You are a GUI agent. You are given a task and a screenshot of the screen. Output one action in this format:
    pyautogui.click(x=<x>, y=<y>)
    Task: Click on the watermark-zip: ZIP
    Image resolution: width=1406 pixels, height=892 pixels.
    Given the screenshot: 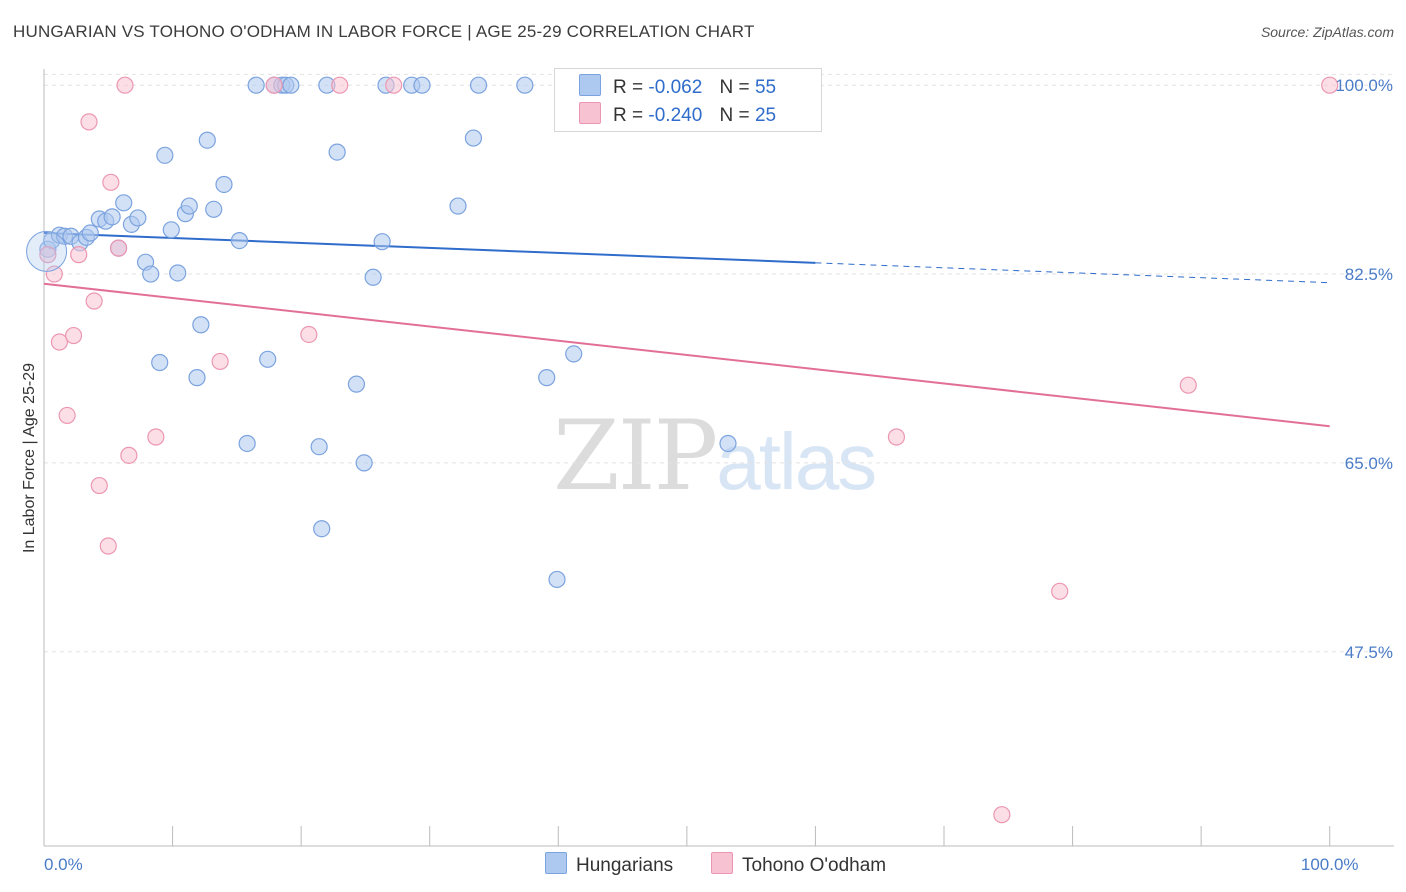 What is the action you would take?
    pyautogui.click(x=635, y=456)
    